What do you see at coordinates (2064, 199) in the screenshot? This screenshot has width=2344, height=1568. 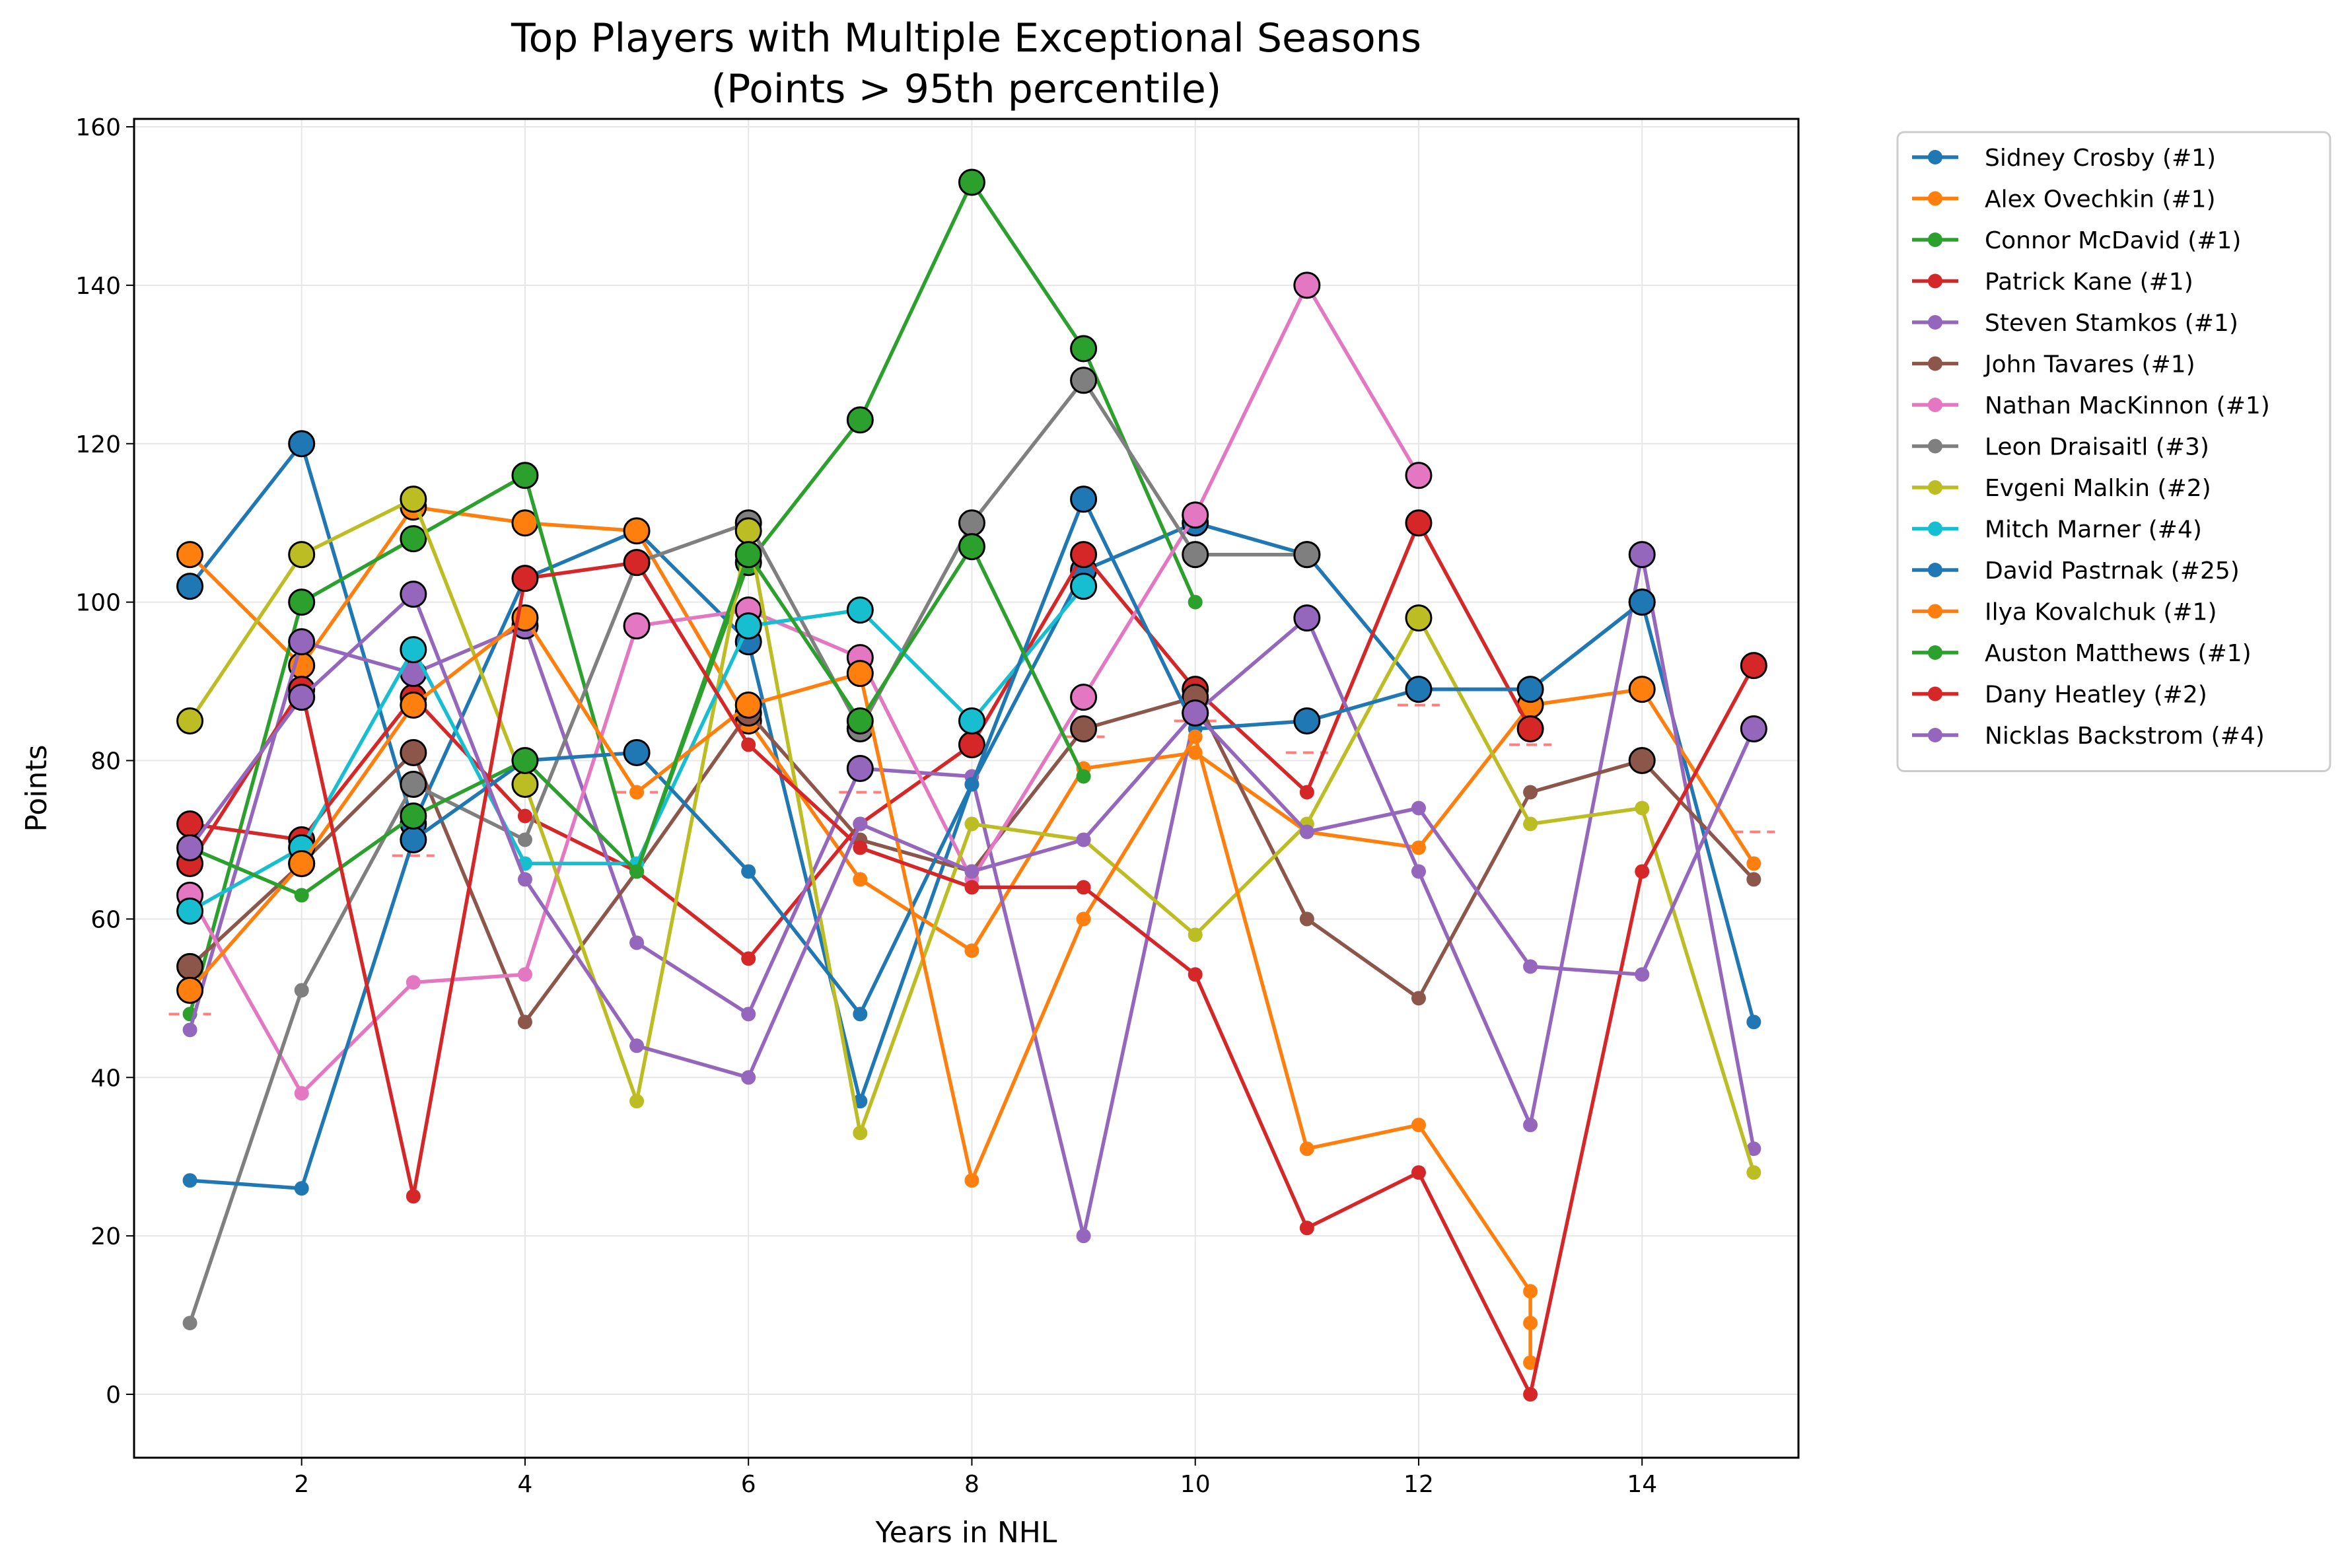 I see `legend-item: Alex Ovechkin (#1)` at bounding box center [2064, 199].